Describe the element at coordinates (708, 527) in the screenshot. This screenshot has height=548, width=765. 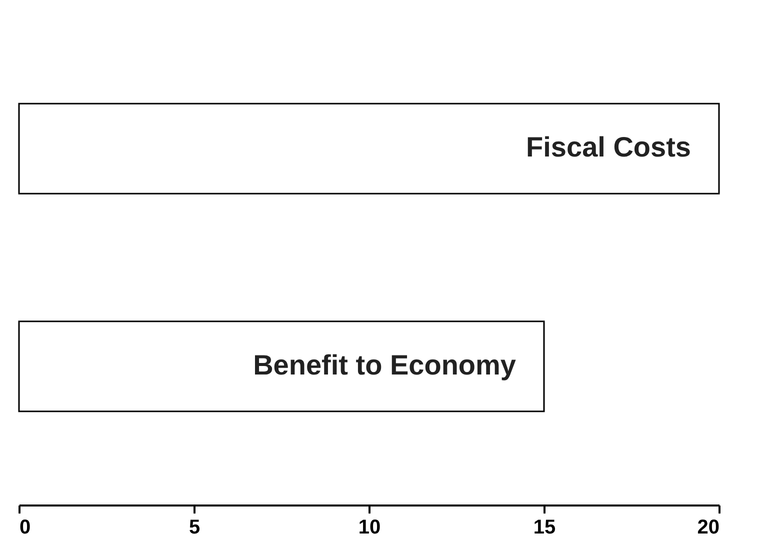
I see `x-tick-label: 20` at that location.